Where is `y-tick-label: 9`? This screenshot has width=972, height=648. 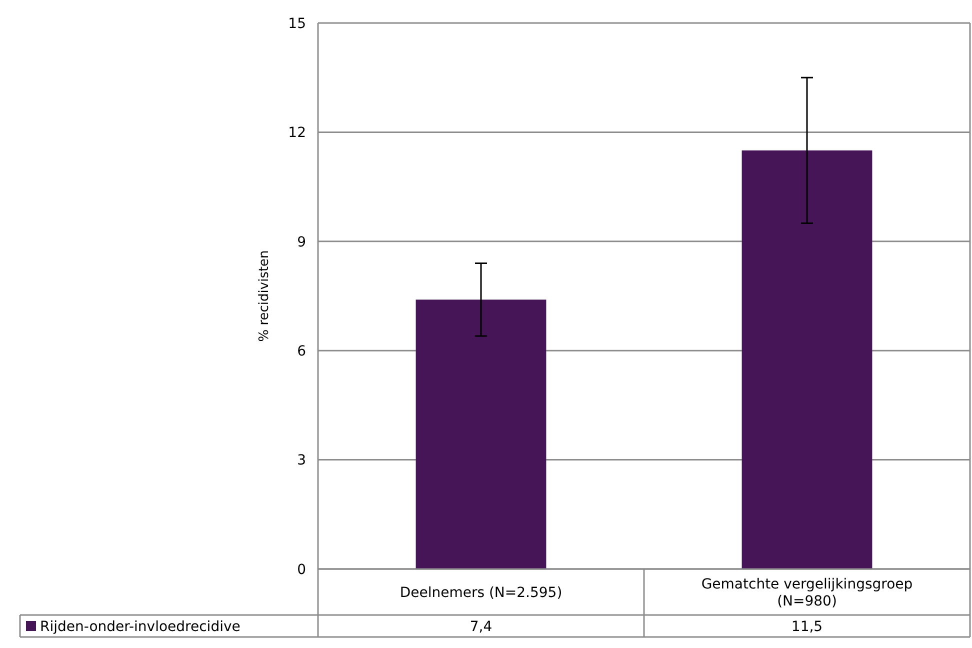
y-tick-label: 9 is located at coordinates (301, 242).